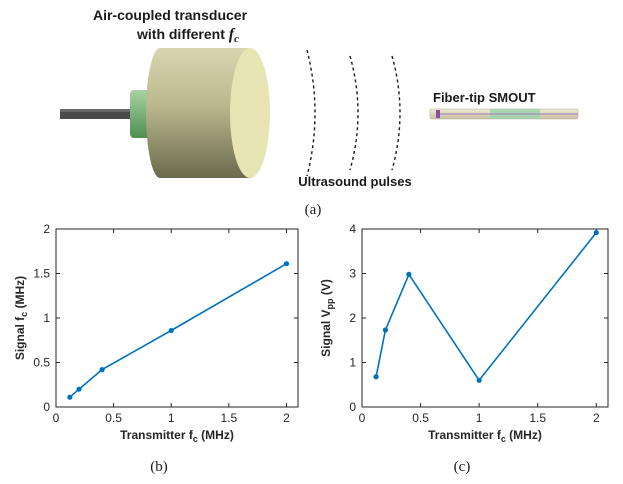 The width and height of the screenshot is (623, 484). I want to click on transducer-cable-highlight, so click(98, 110).